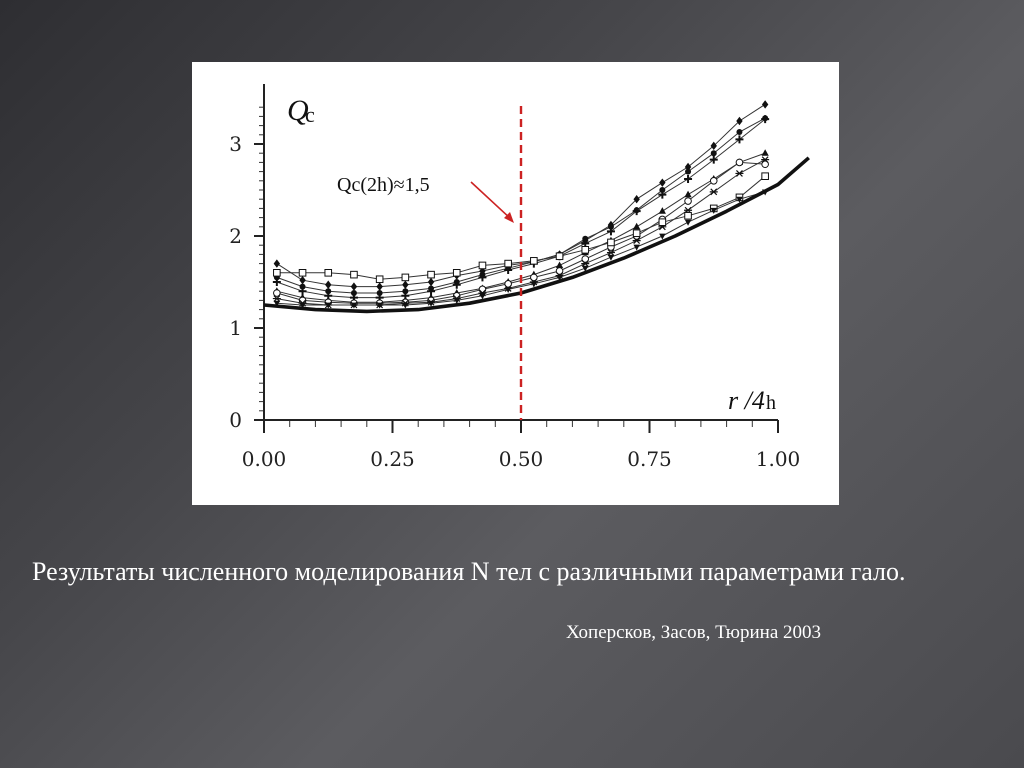 The width and height of the screenshot is (1024, 768). Describe the element at coordinates (264, 459) in the screenshot. I see `x-tick-label: 0.00` at that location.